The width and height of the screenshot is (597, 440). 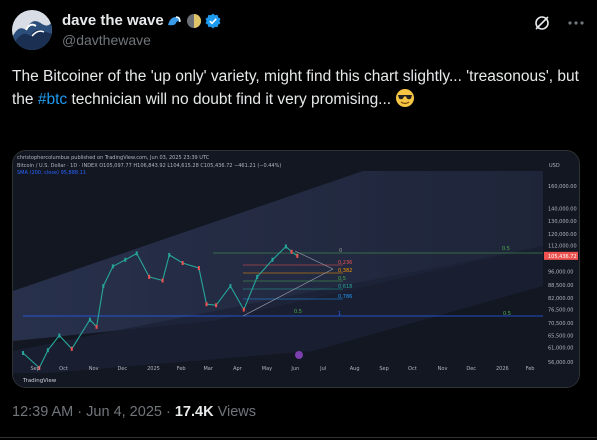 I want to click on avatar, so click(x=32, y=30).